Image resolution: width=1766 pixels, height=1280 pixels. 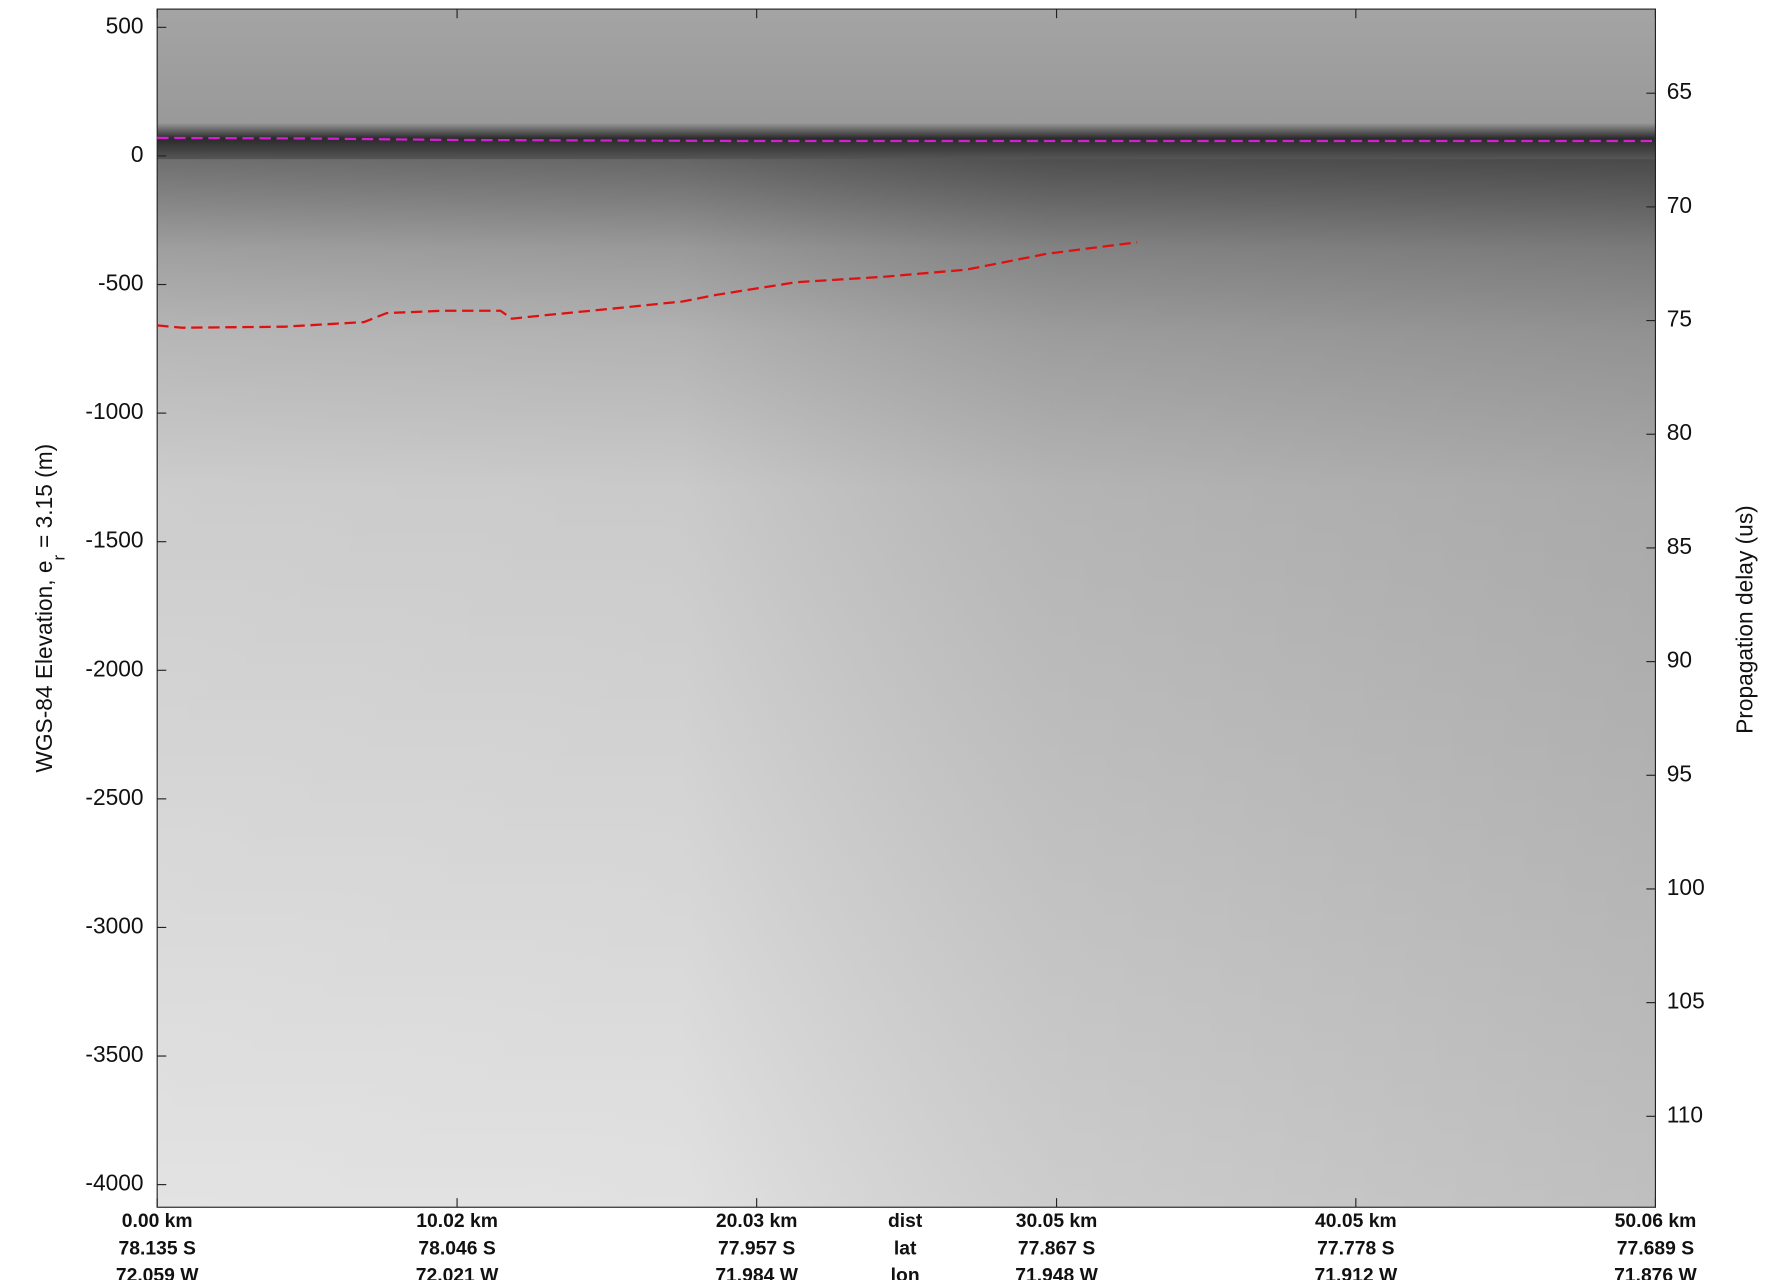 I want to click on lat-label: 78.046 S, so click(x=456, y=1248).